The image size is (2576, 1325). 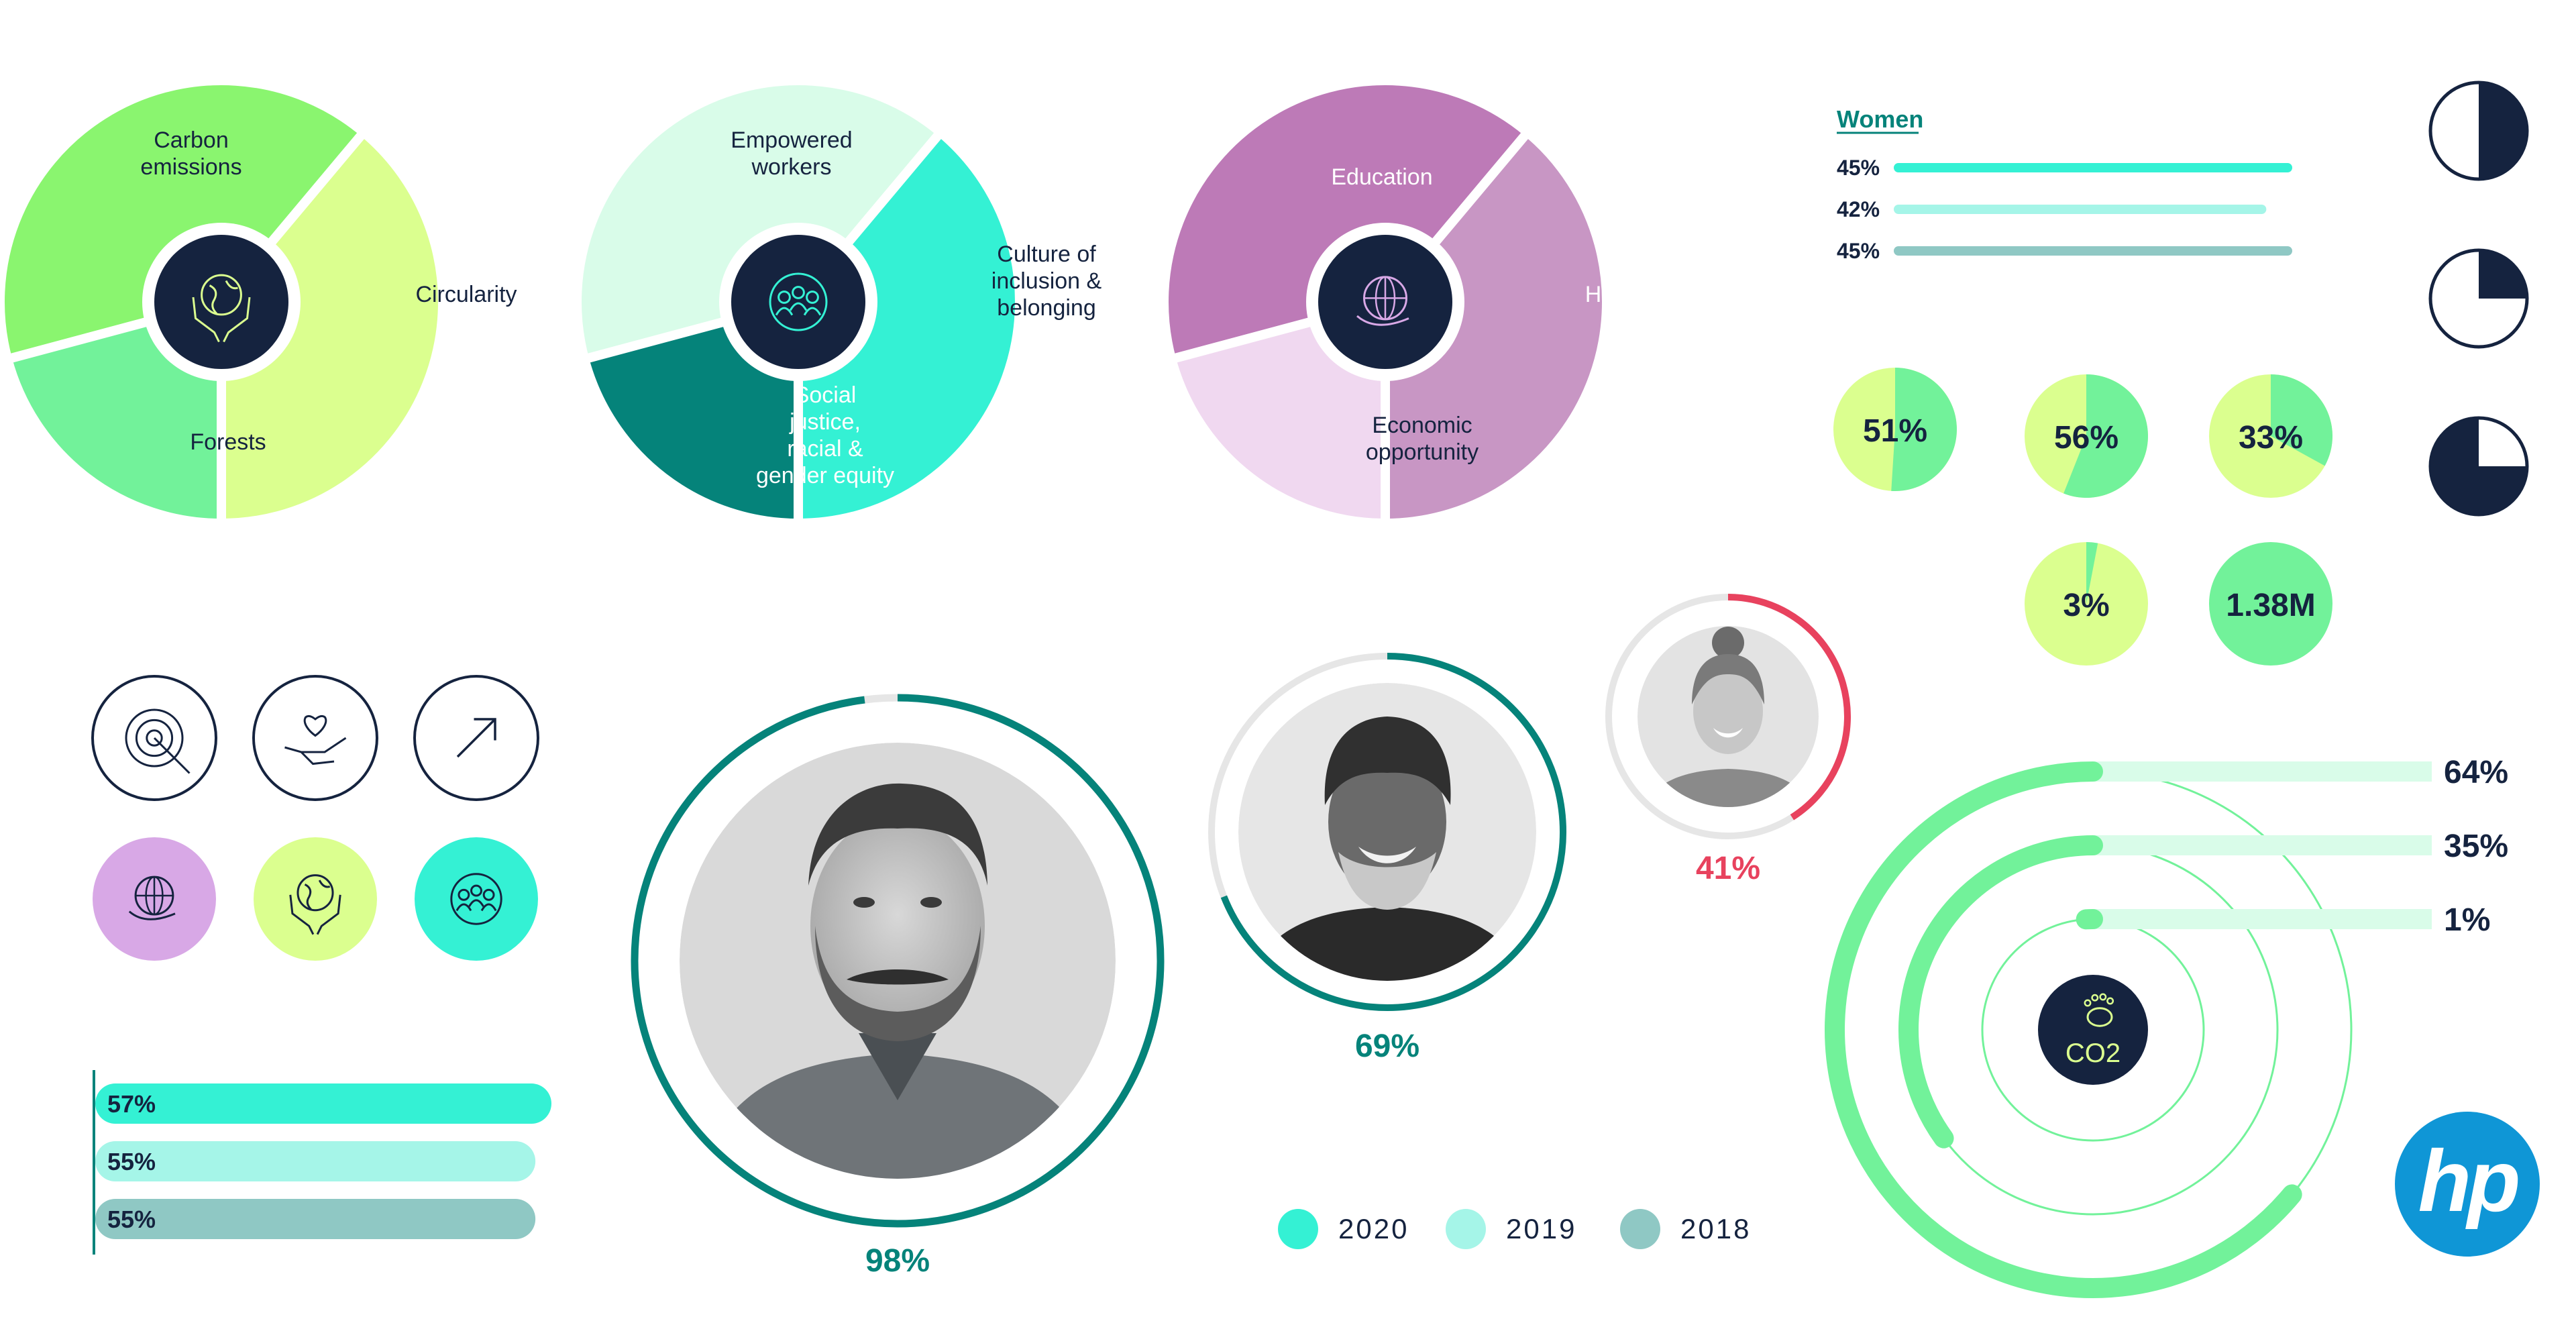 What do you see at coordinates (2093, 1053) in the screenshot?
I see `co2-center-label: CO2` at bounding box center [2093, 1053].